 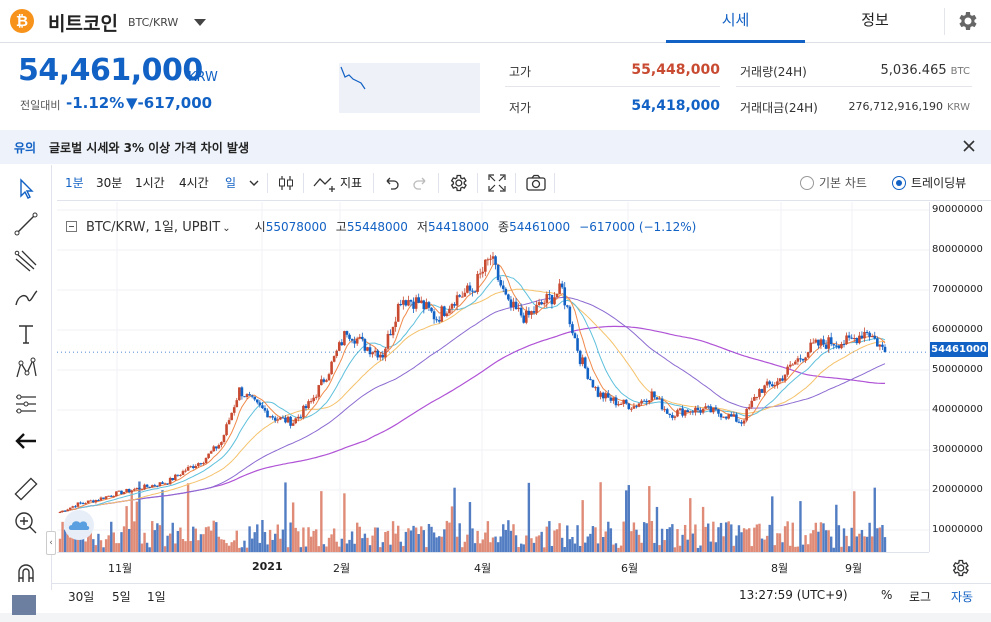 What do you see at coordinates (231, 183) in the screenshot?
I see `interval-day: 일` at bounding box center [231, 183].